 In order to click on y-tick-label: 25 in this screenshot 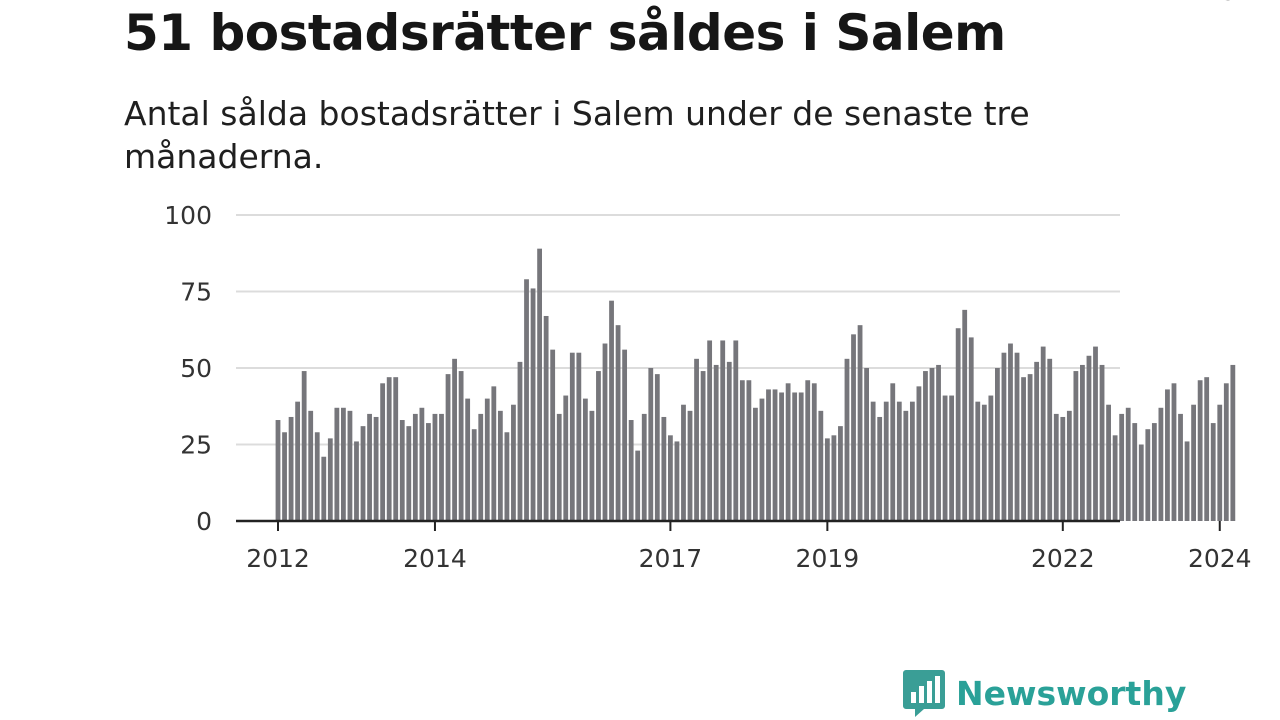, I will do `click(196, 445)`.